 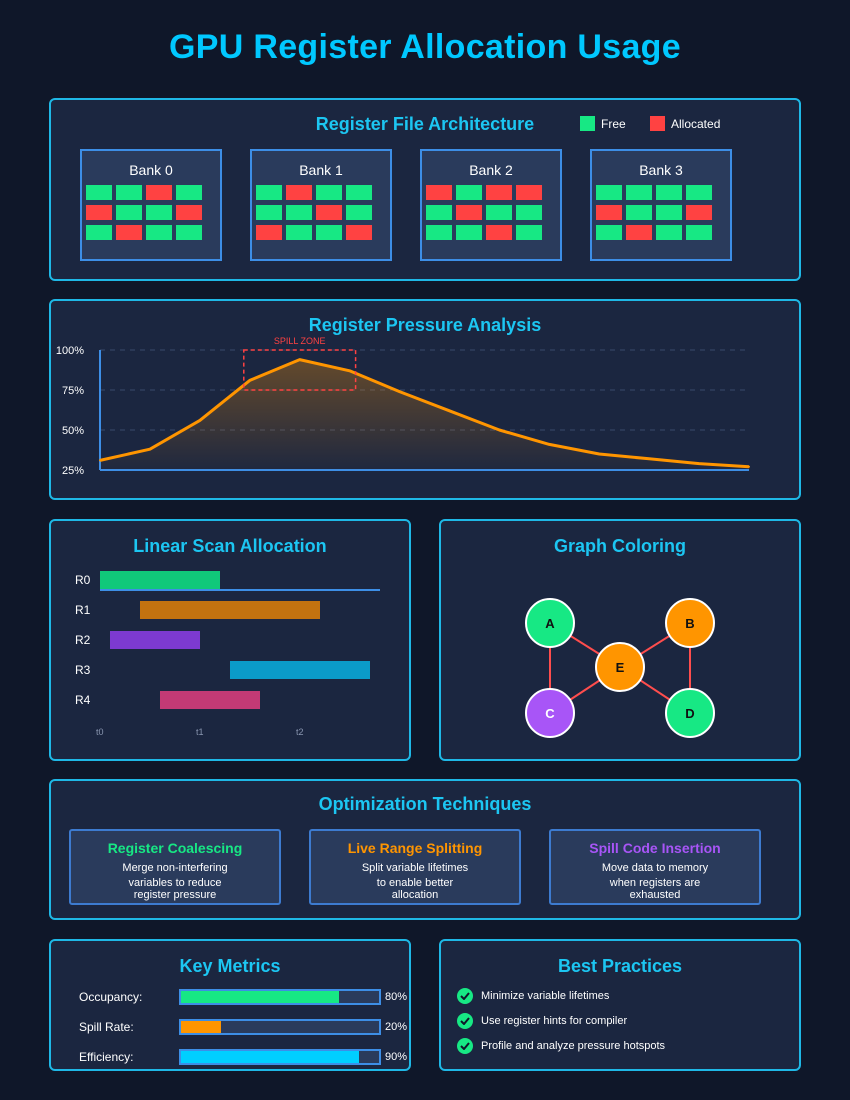 I want to click on technique-description-line: variables to reduce, so click(x=175, y=883).